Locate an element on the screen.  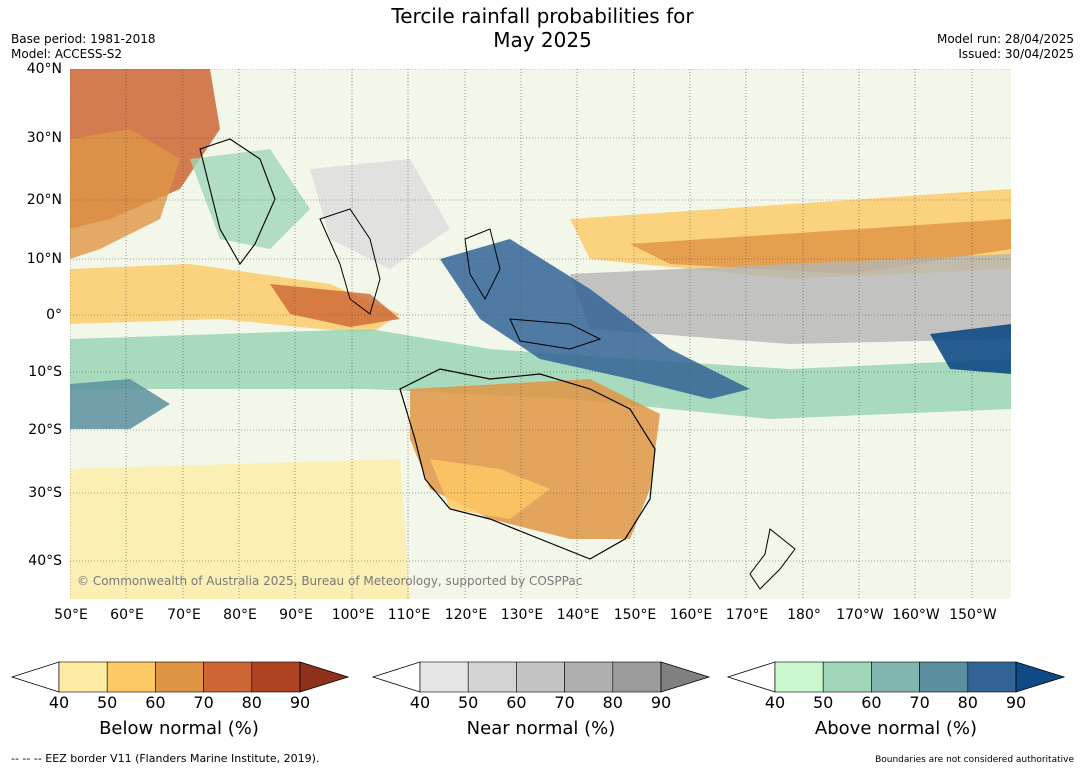
above-normal-region-india is located at coordinates (250, 199).